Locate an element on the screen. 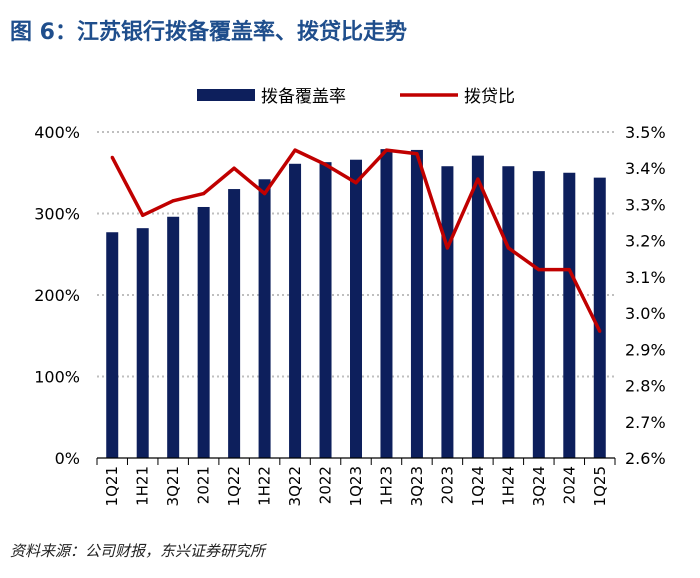  source-note: 资料来源：公司财报，东兴证券研究所 is located at coordinates (138, 551).